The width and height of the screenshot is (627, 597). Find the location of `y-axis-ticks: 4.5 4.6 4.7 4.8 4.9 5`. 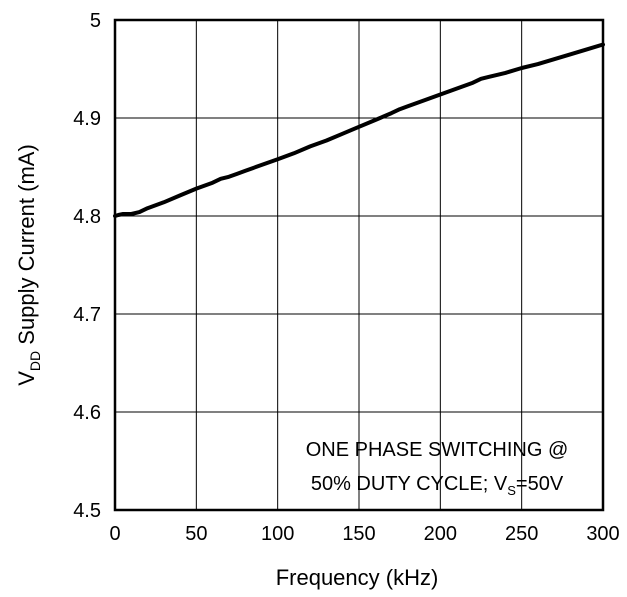

y-axis-ticks: 4.5 4.6 4.7 4.8 4.9 5 is located at coordinates (87, 266).